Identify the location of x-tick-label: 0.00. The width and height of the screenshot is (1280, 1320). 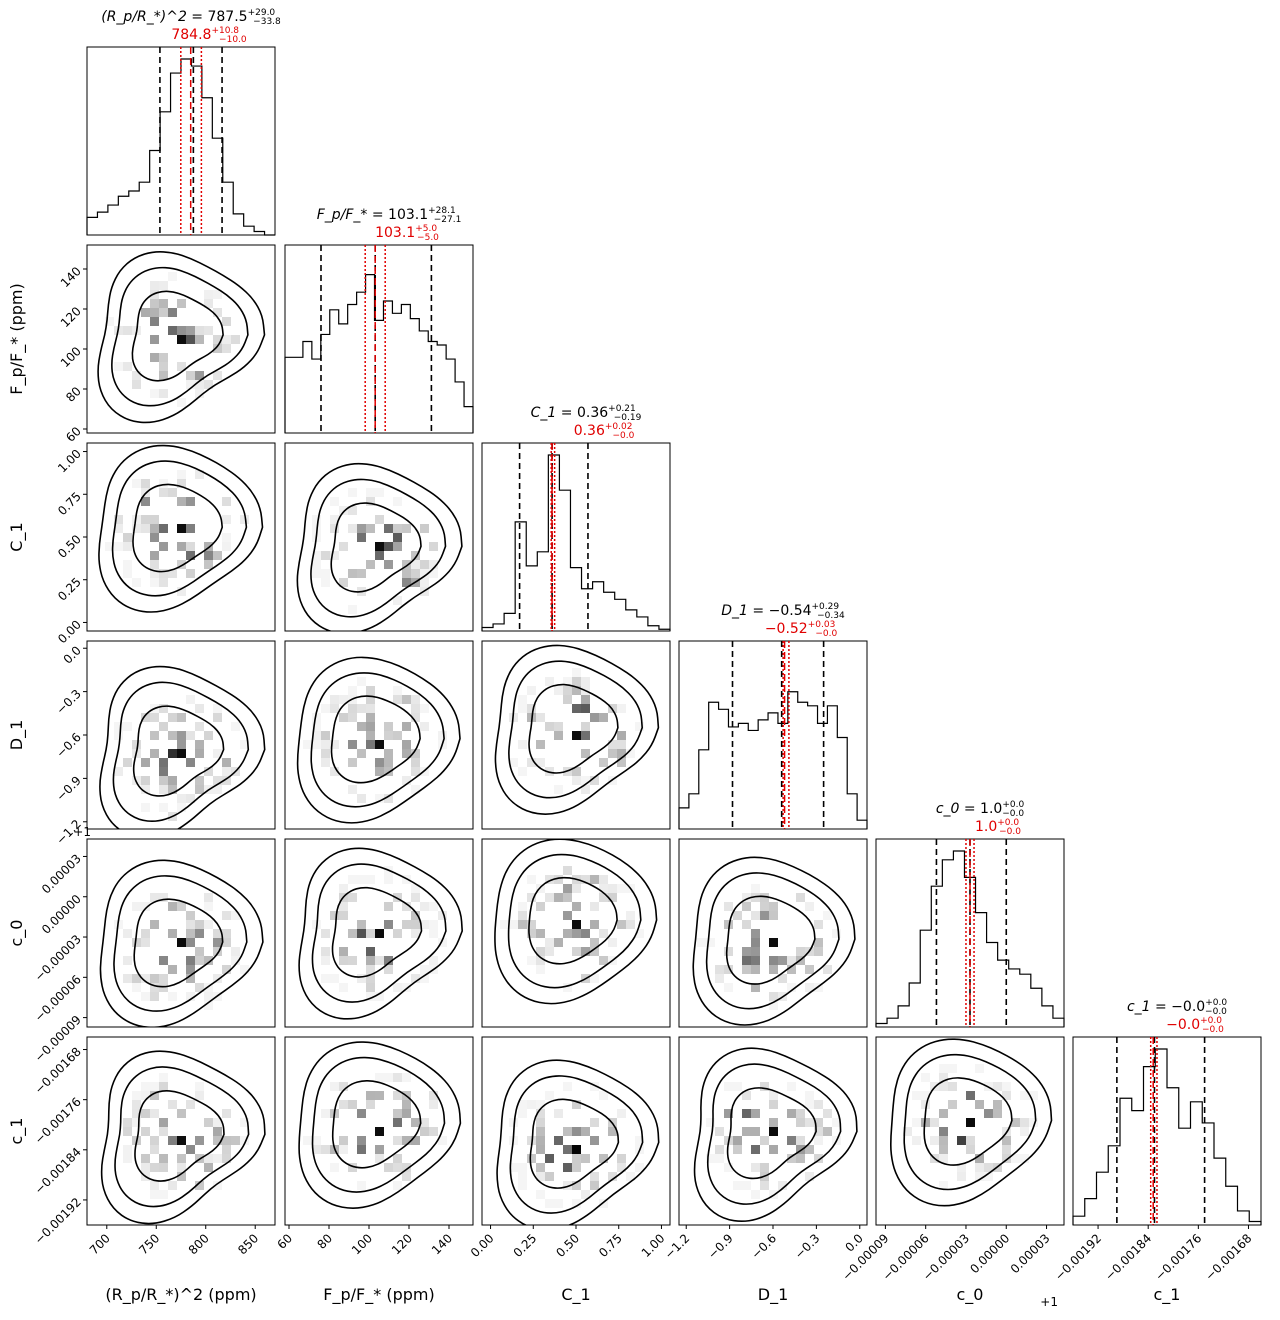
(482, 1245).